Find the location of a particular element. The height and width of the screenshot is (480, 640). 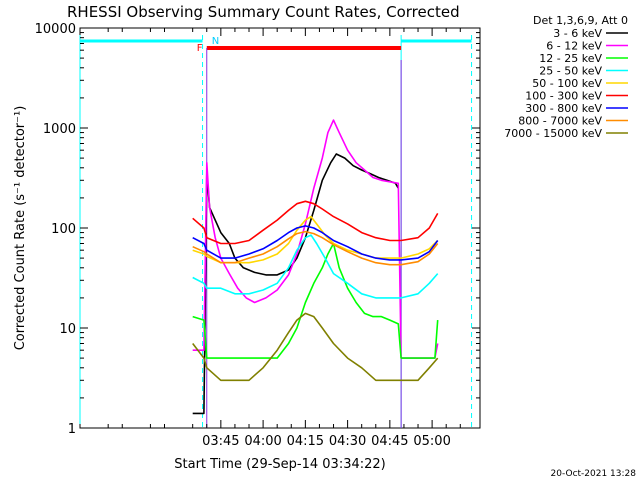

y-tick-label: 1 is located at coordinates (72, 429).